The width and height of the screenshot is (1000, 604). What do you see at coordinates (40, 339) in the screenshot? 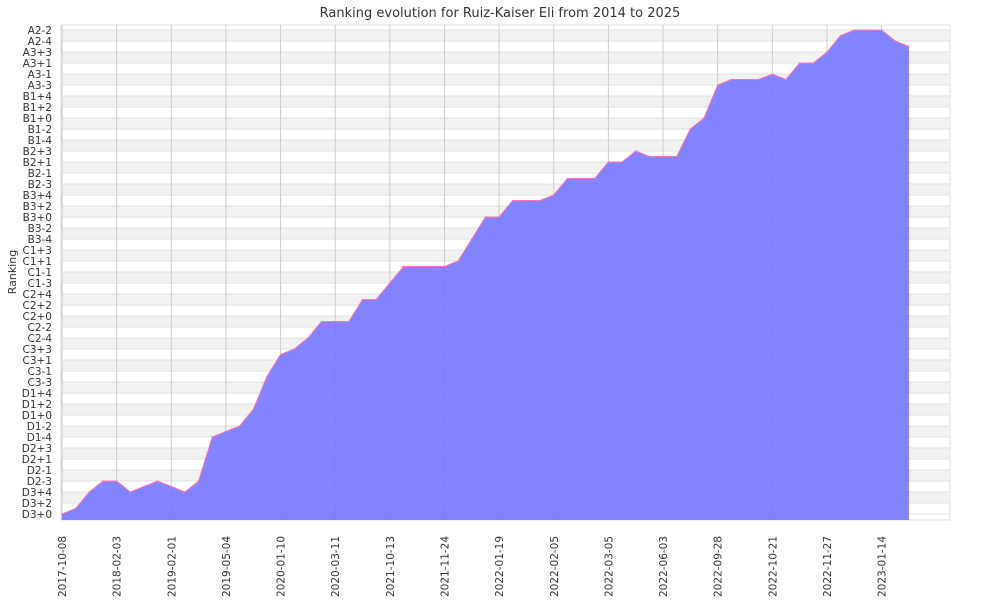
I see `y-tick-label: C2-4` at bounding box center [40, 339].